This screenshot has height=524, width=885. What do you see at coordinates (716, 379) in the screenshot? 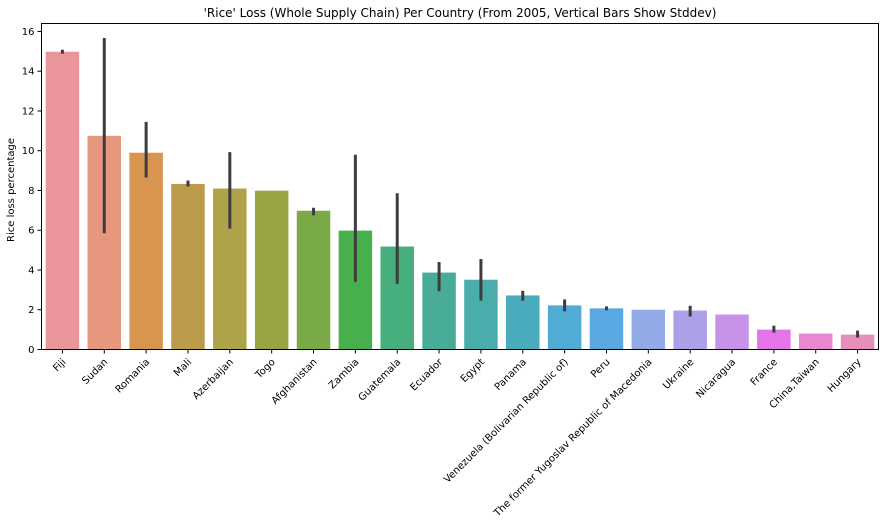
I see `x-tick-label-17: Nicaragua` at bounding box center [716, 379].